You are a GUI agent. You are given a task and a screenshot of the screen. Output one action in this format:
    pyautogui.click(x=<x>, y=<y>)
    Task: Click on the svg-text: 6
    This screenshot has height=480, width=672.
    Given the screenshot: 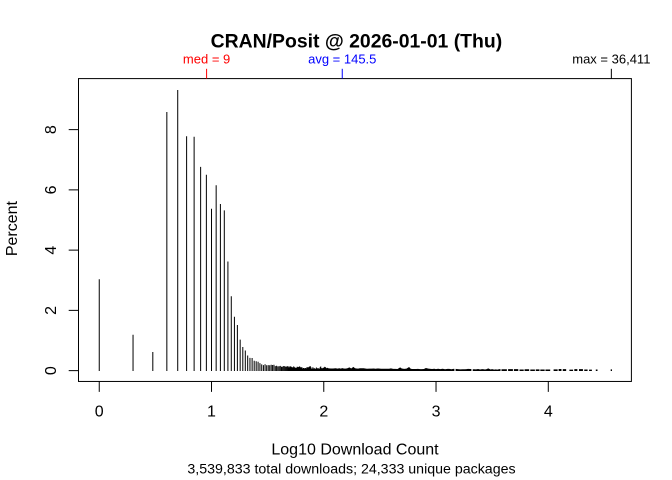 What is the action you would take?
    pyautogui.click(x=51, y=189)
    